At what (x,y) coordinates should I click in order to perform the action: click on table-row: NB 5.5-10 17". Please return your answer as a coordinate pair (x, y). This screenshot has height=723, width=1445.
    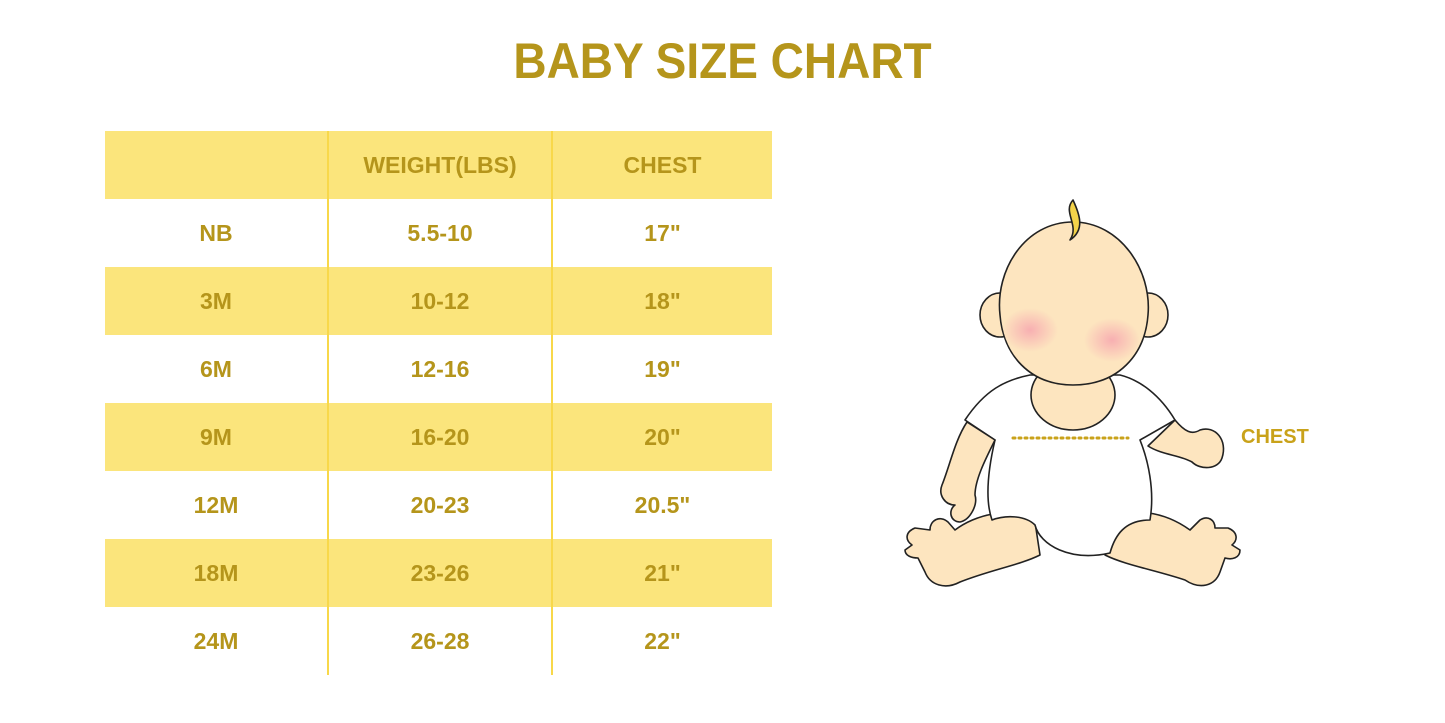
    Looking at the image, I should click on (438, 233).